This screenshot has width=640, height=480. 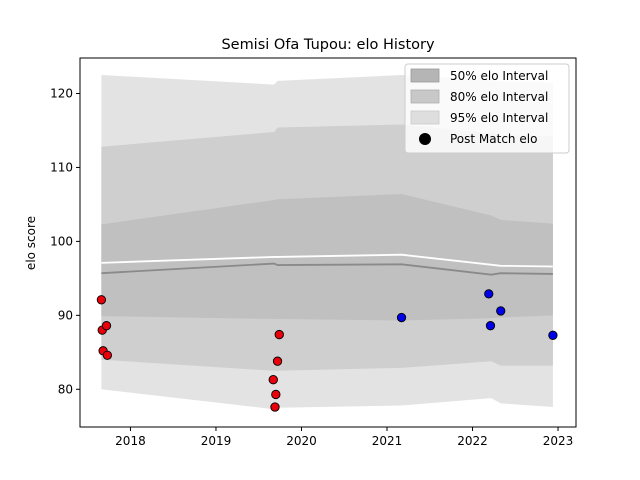 I want to click on legend-frame, so click(x=487, y=108).